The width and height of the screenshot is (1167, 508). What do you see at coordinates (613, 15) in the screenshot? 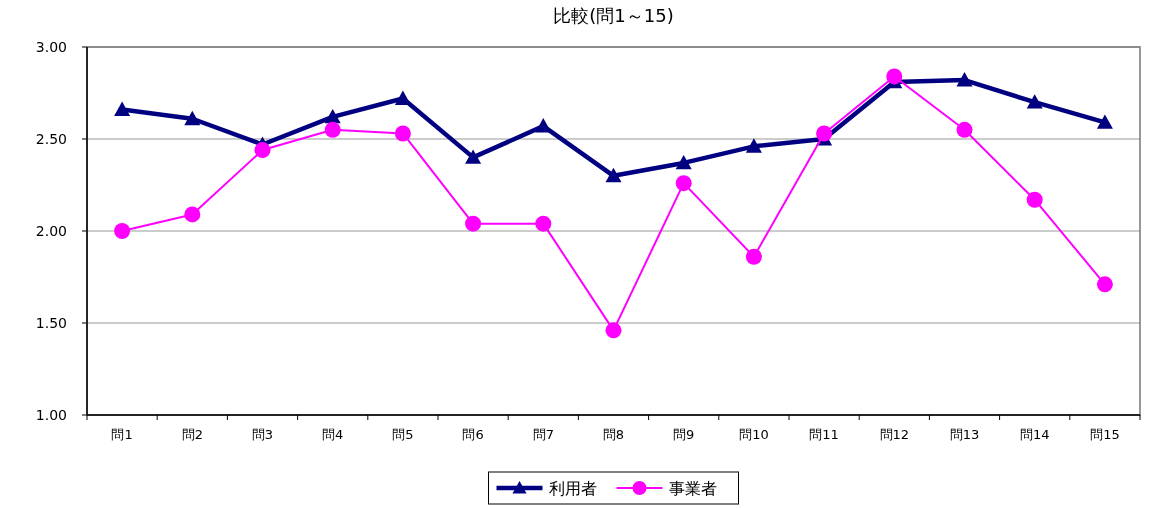
I see `title: 比較(問1～15)` at bounding box center [613, 15].